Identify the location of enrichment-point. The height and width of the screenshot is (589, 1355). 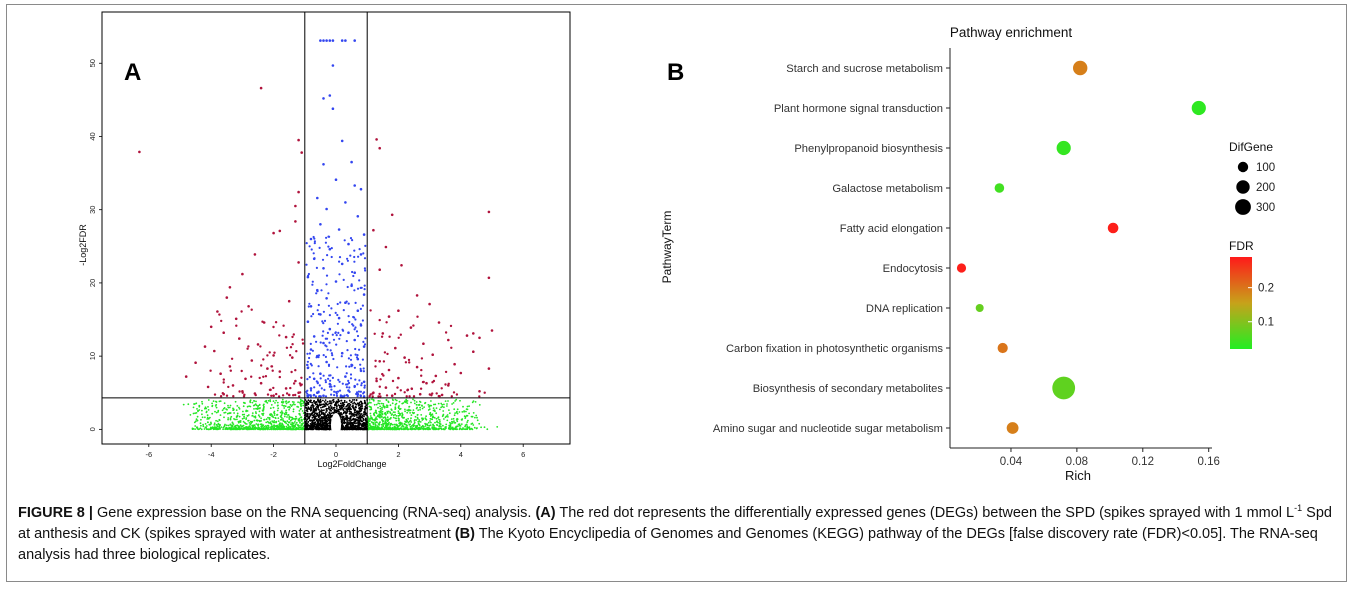
(999, 188).